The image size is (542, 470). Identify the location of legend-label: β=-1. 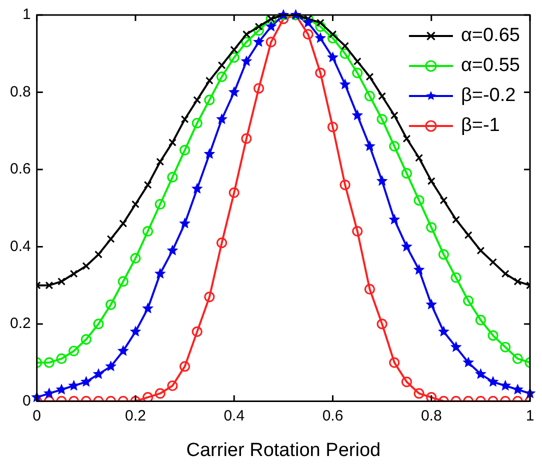
(480, 125).